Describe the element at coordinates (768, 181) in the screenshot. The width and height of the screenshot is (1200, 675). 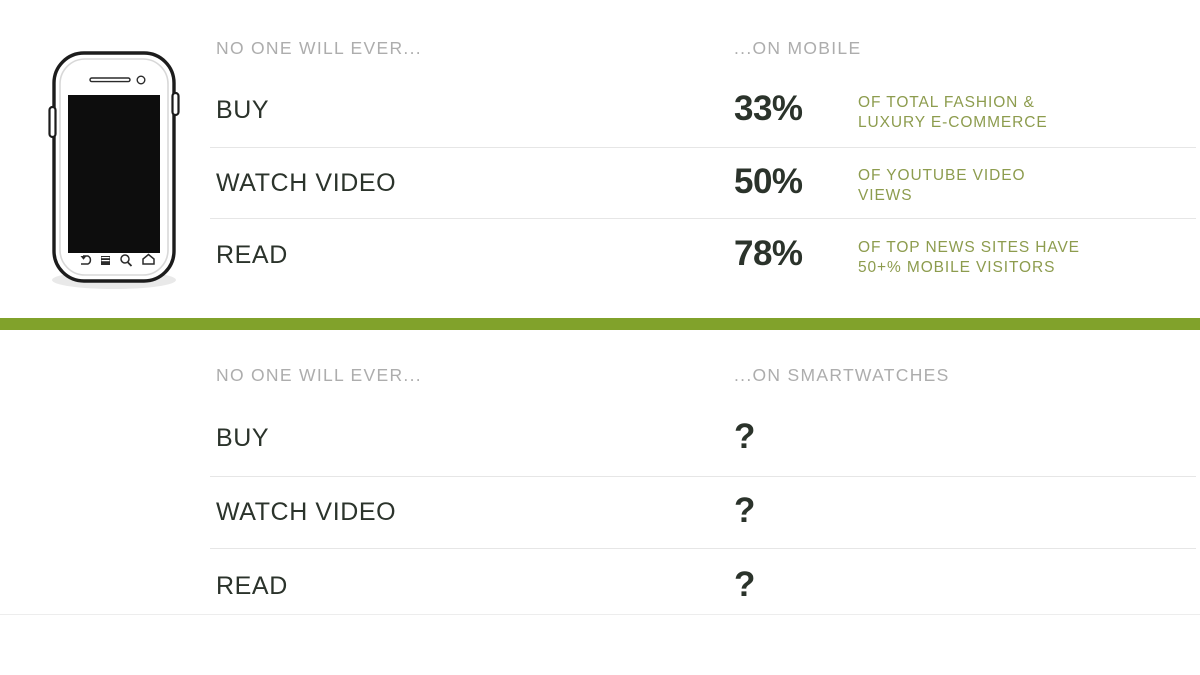
I see `row-value: 50%` at that location.